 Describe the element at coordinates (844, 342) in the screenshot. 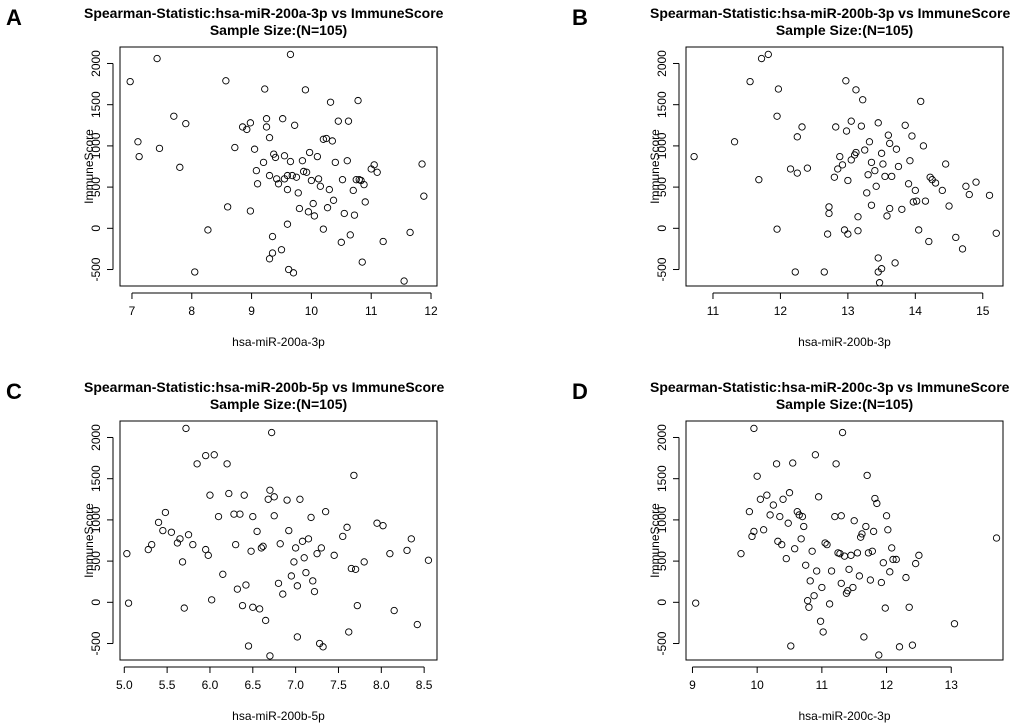

I see `x-axis-label: hsa-miR-200b-3p` at that location.